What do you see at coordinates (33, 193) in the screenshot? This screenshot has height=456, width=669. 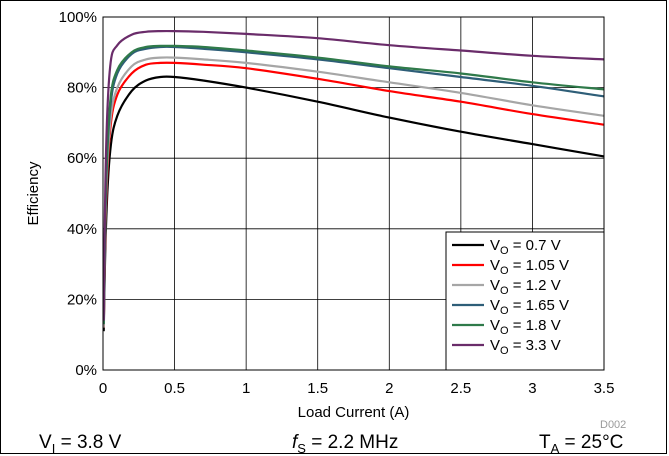 I see `y-axis-label: Efficiency` at bounding box center [33, 193].